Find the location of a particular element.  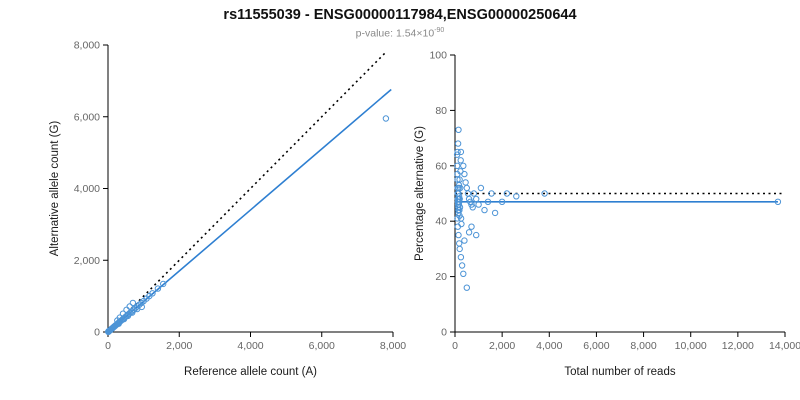

svg-text: 100 is located at coordinates (438, 56).